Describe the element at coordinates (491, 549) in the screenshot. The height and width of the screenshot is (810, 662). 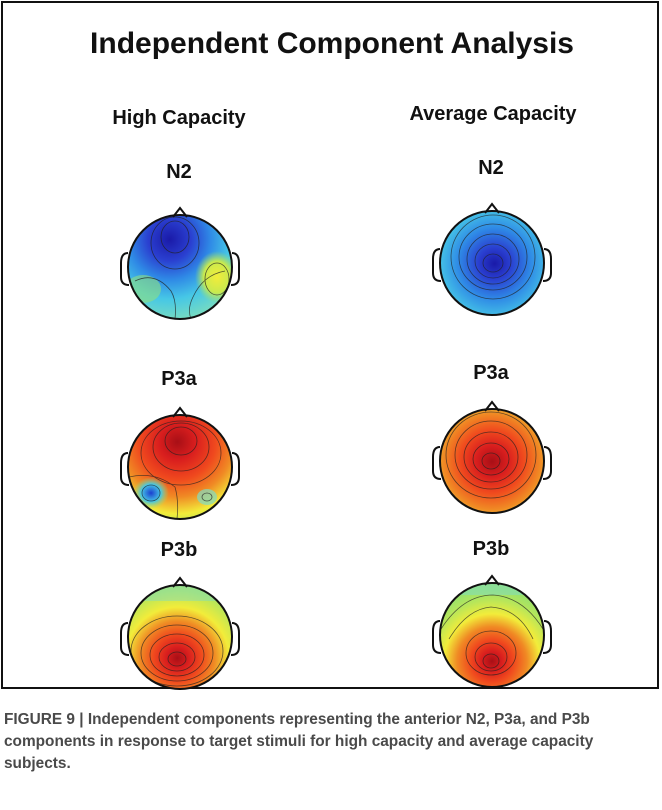
I see `label-p3b-average: P3b` at that location.